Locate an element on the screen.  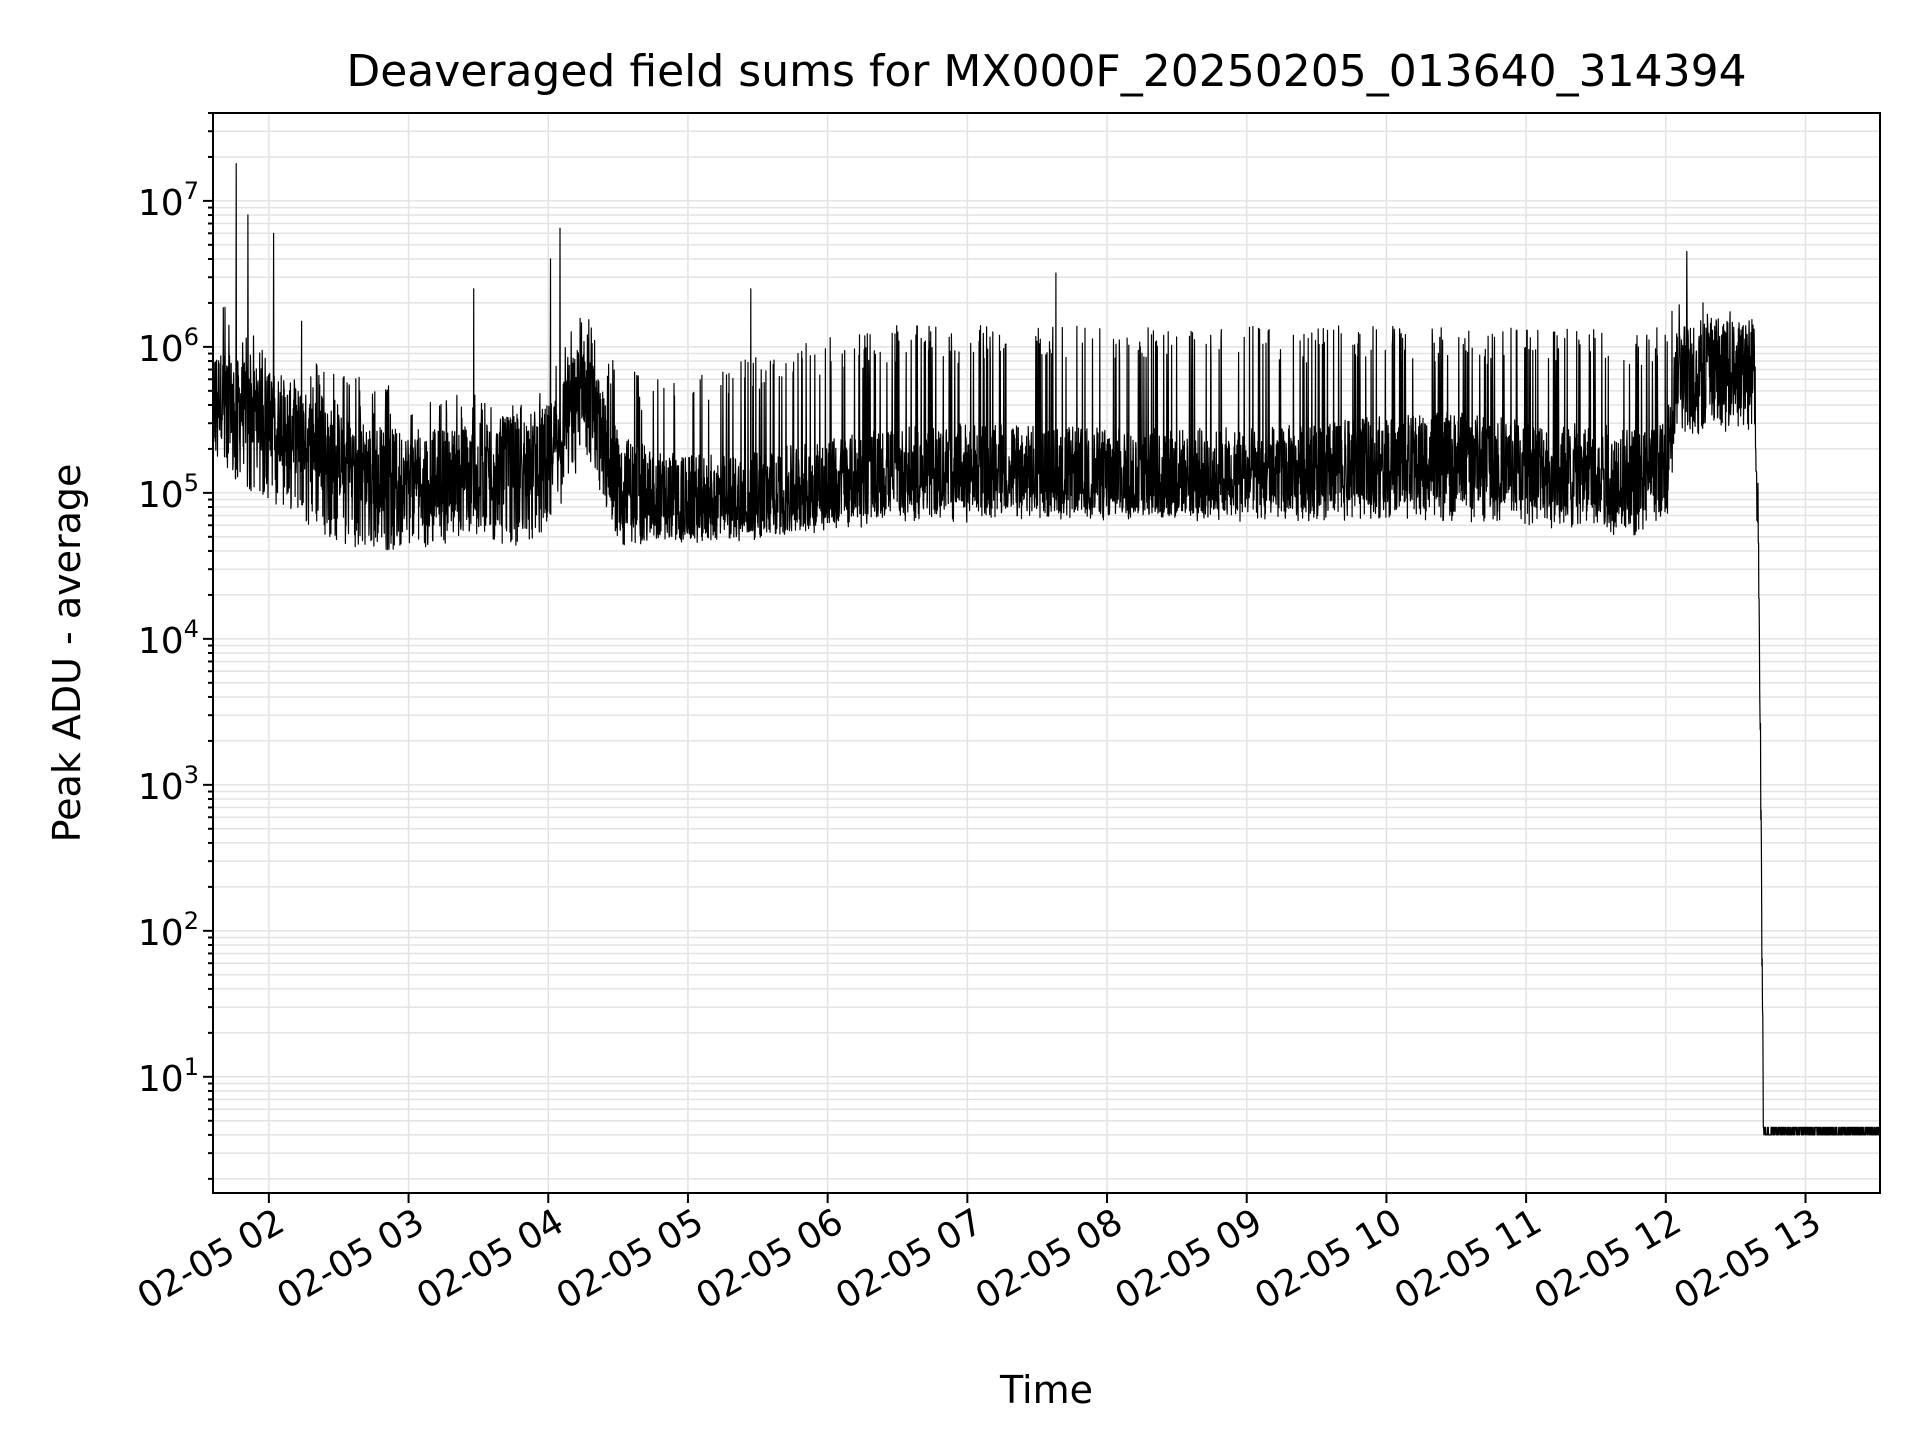
y-tick-label: 10⁴ is located at coordinates (168, 638).